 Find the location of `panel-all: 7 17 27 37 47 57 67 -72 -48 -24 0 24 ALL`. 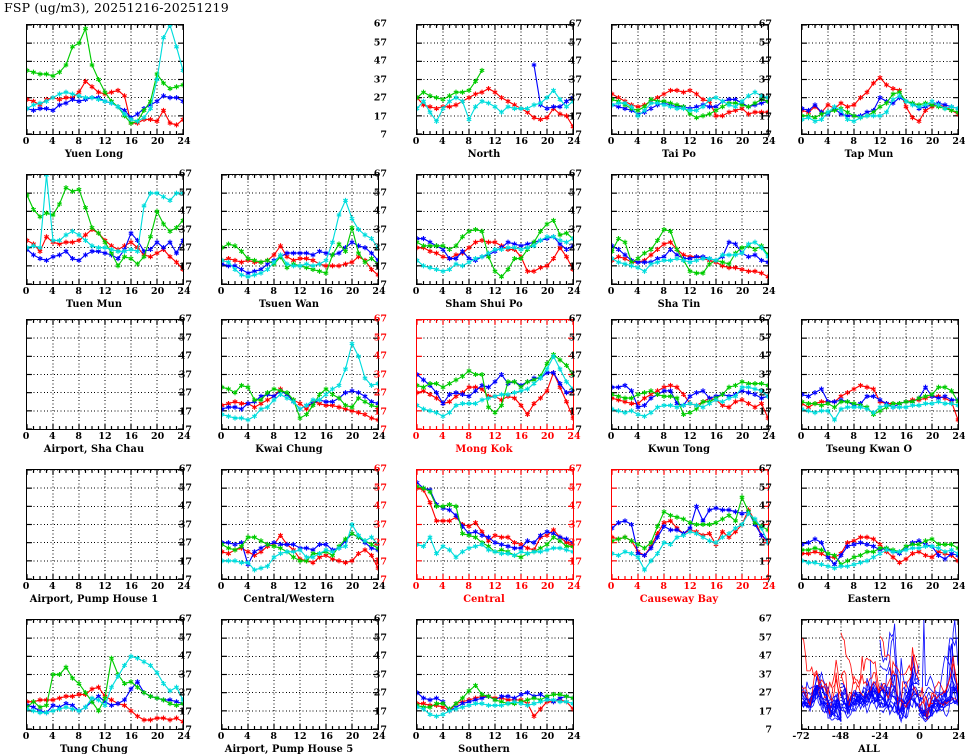

panel-all: 7 17 27 37 47 57 67 -72 -48 -24 0 24 ALL is located at coordinates (862, 680).